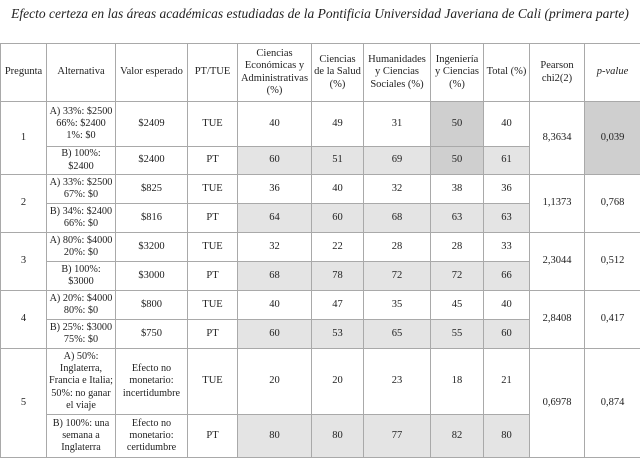 Image resolution: width=640 pixels, height=473 pixels. What do you see at coordinates (337, 124) in the screenshot?
I see `salud-cell: 49` at bounding box center [337, 124].